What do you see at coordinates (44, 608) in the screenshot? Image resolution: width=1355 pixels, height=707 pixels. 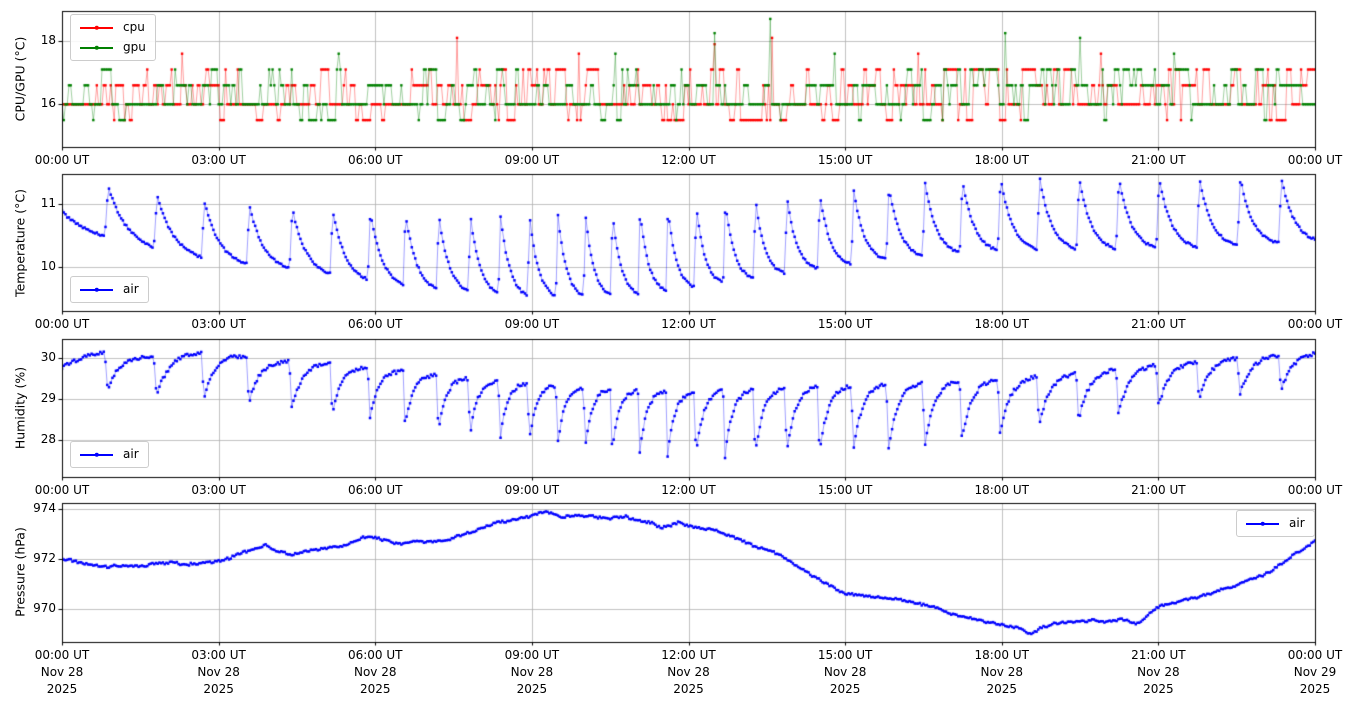 I see `y-tick-label: 970` at bounding box center [44, 608].